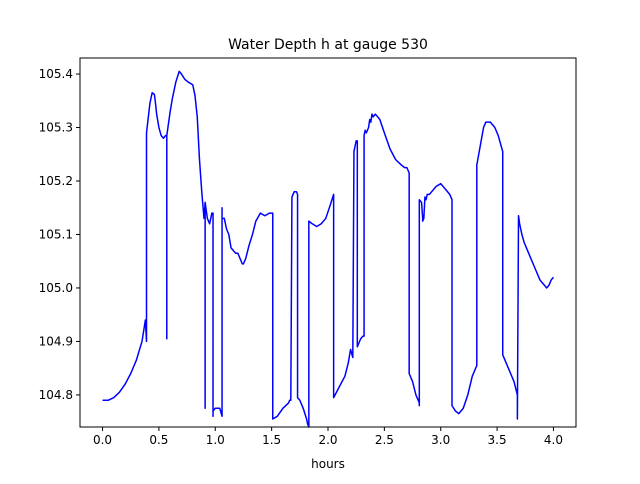 The width and height of the screenshot is (640, 484). Describe the element at coordinates (158, 440) in the screenshot. I see `x-tick-label: 0.5` at that location.